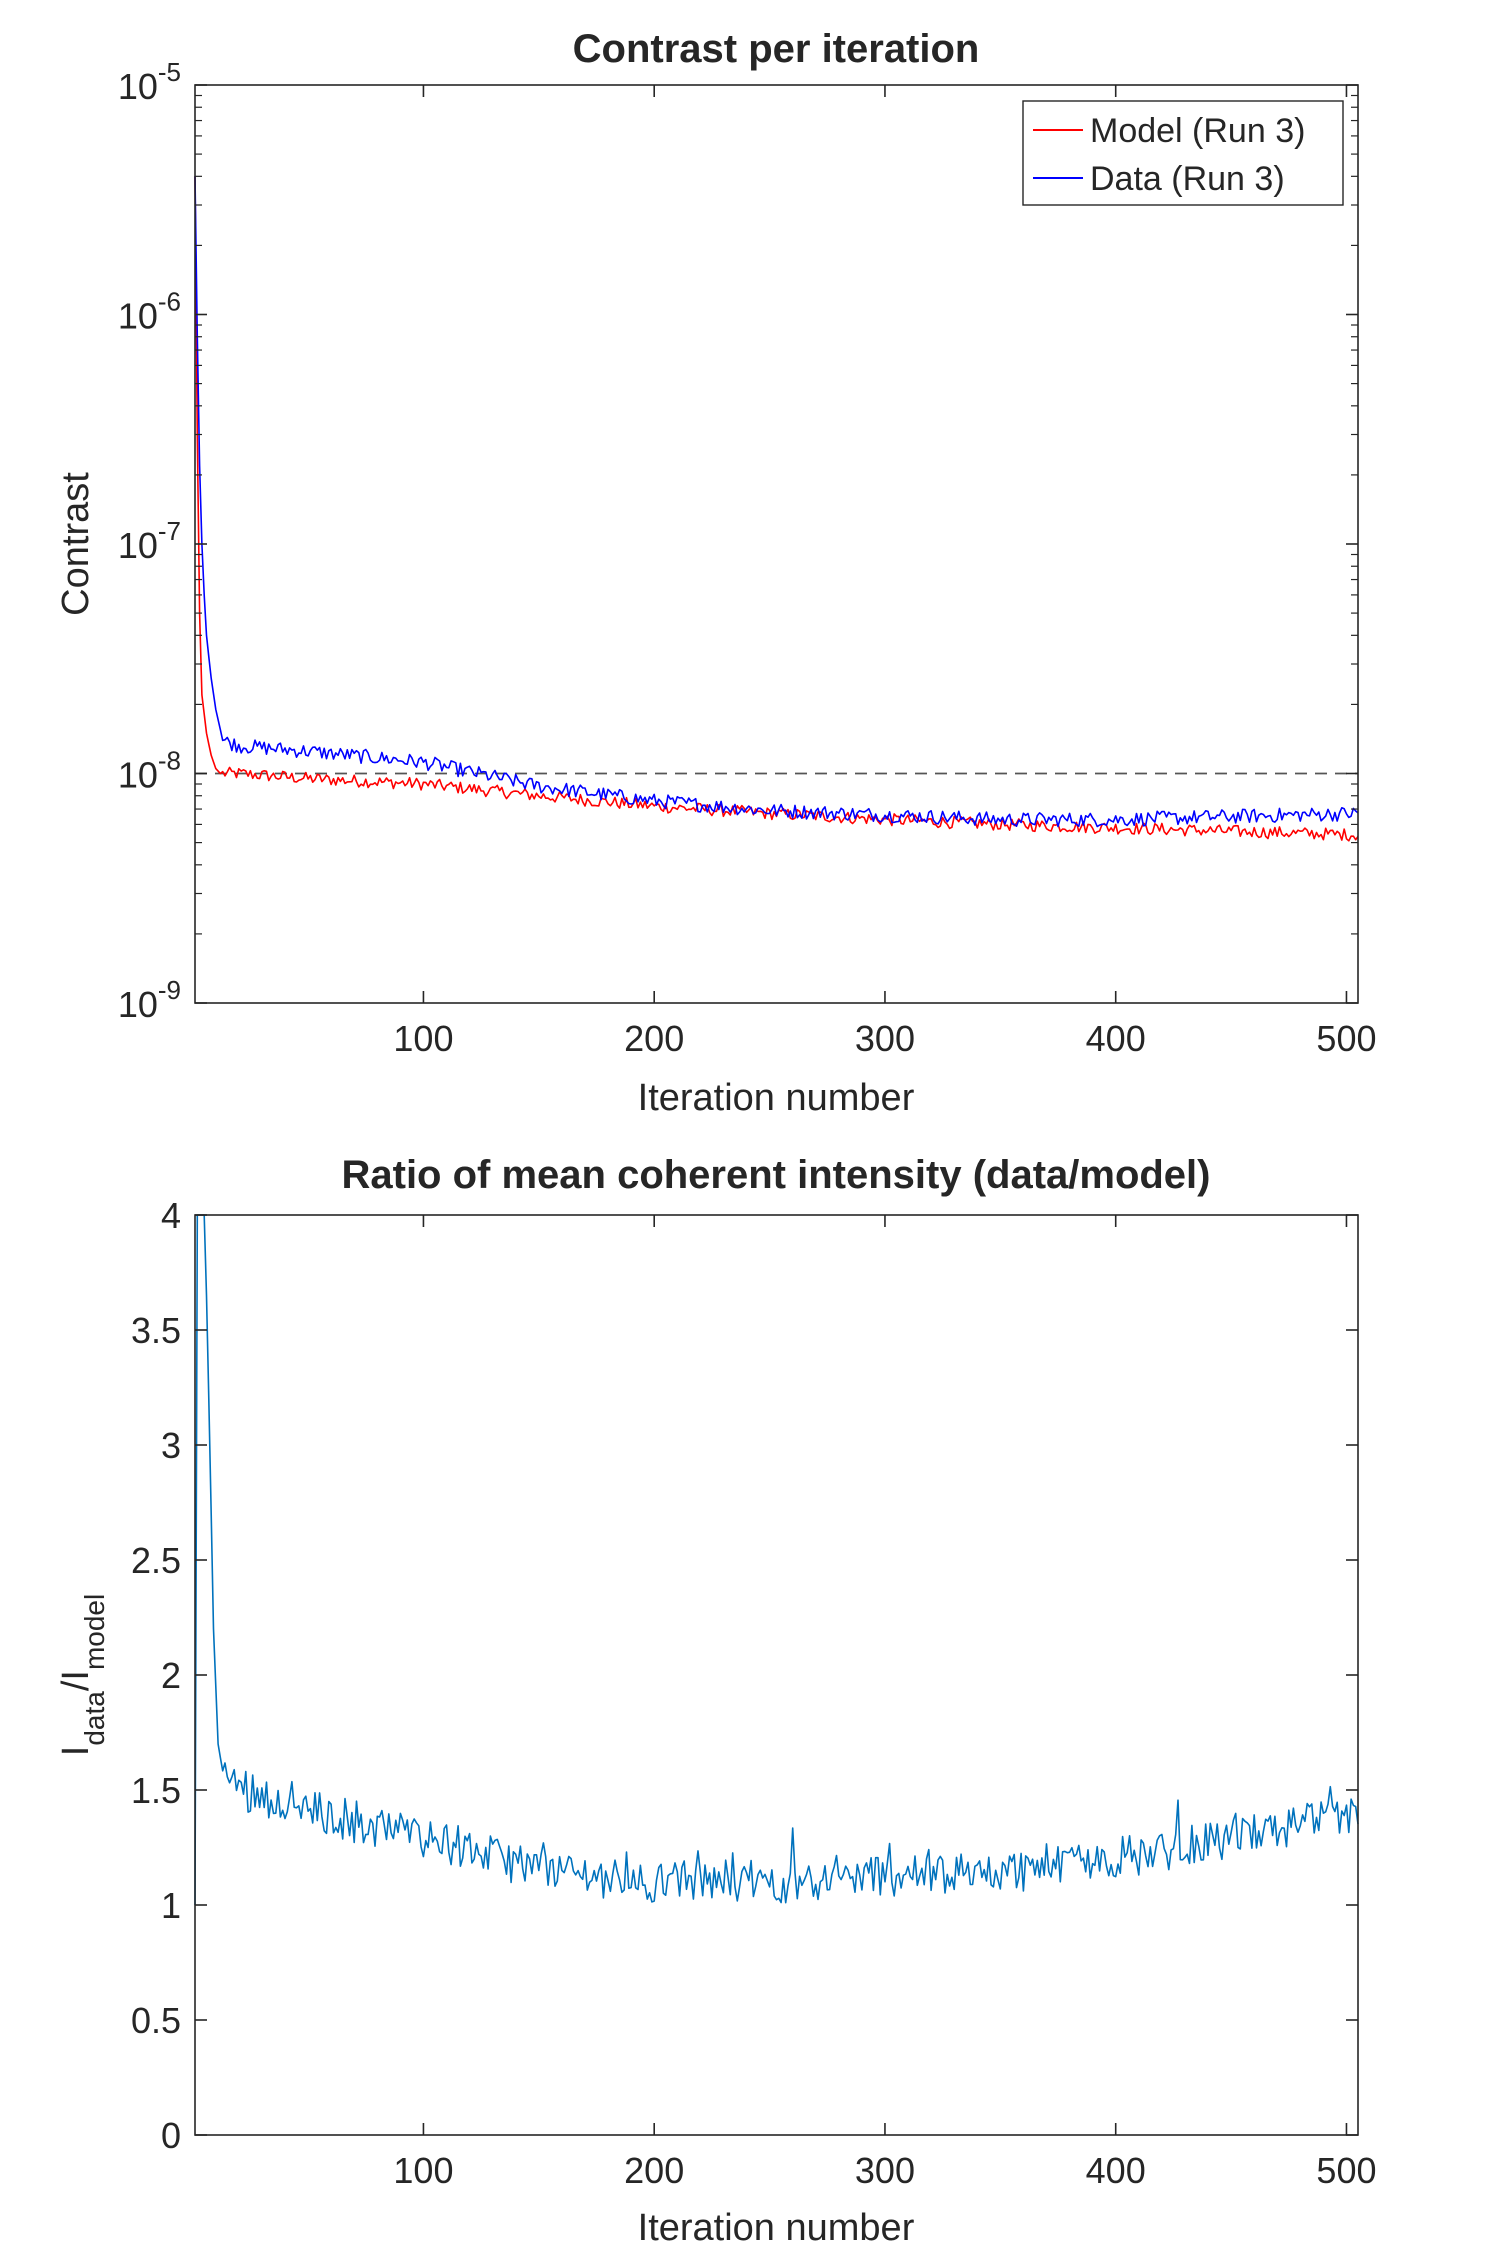 Image resolution: width=1500 pixels, height=2250 pixels. I want to click on y-tick-label: 2.5, so click(156, 1560).